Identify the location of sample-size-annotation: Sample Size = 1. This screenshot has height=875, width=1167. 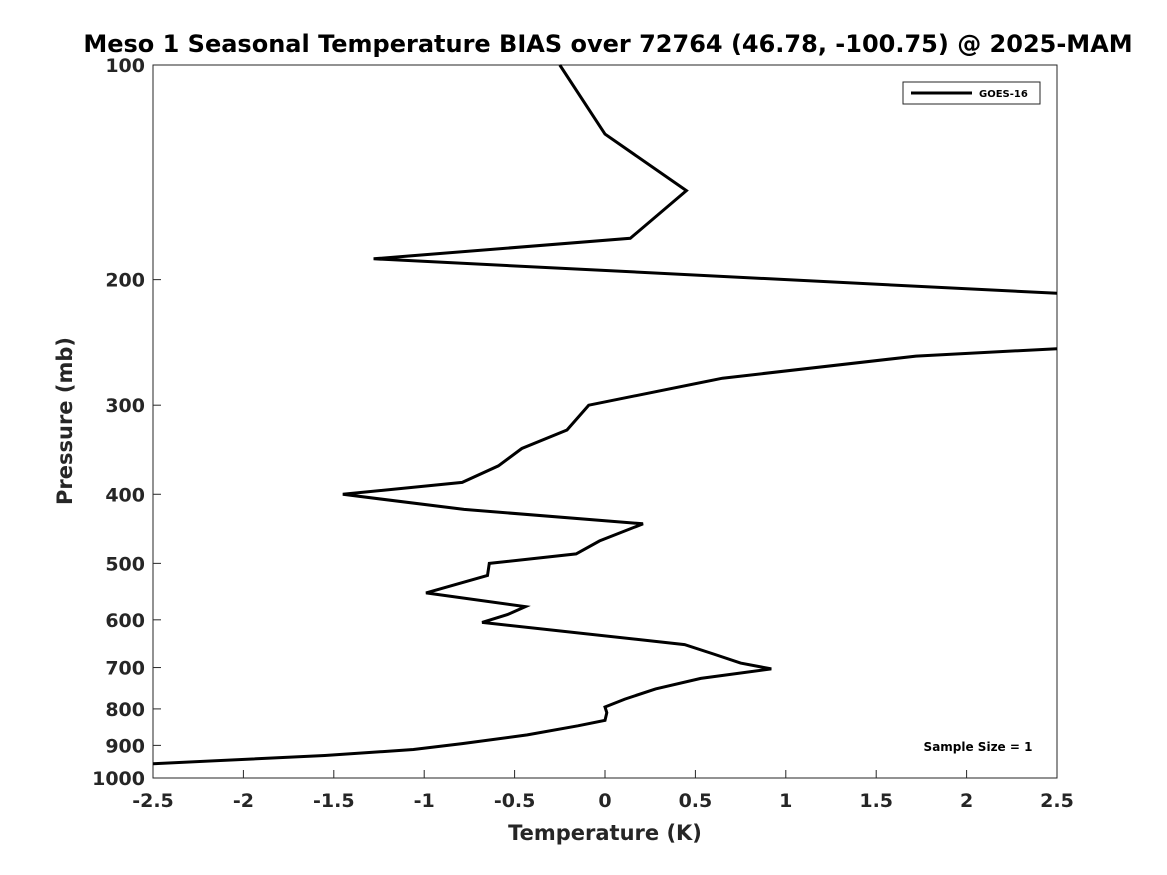
(978, 747).